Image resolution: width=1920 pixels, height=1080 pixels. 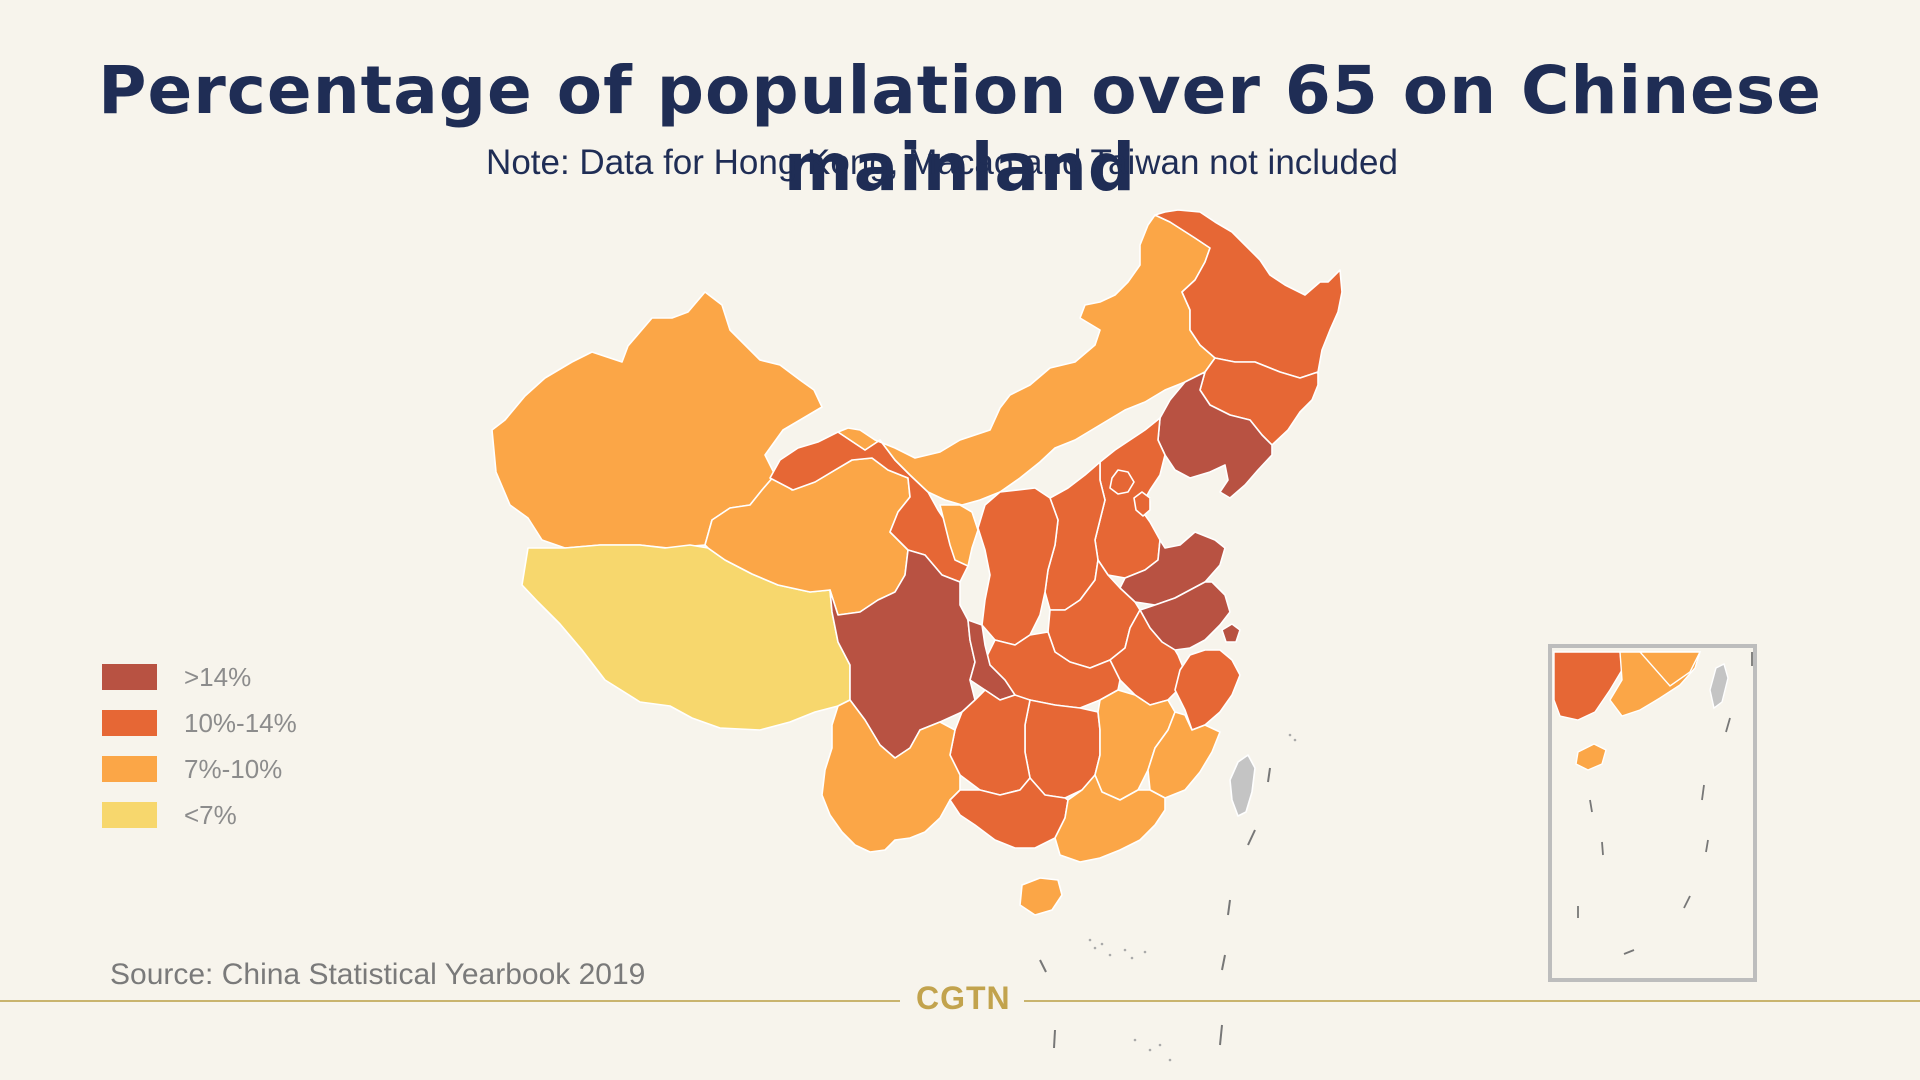 What do you see at coordinates (1122, 482) in the screenshot?
I see `region-beijing` at bounding box center [1122, 482].